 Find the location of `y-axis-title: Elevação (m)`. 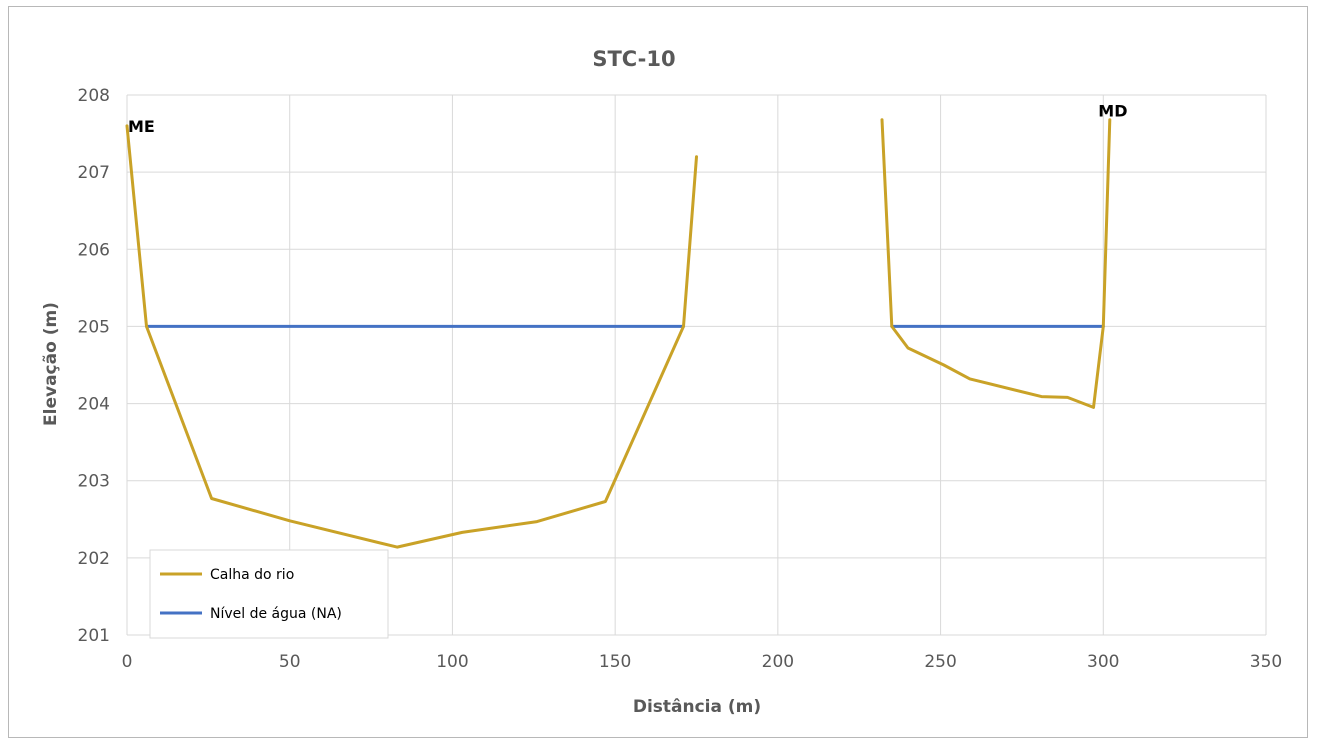

y-axis-title: Elevação (m) is located at coordinates (51, 364).